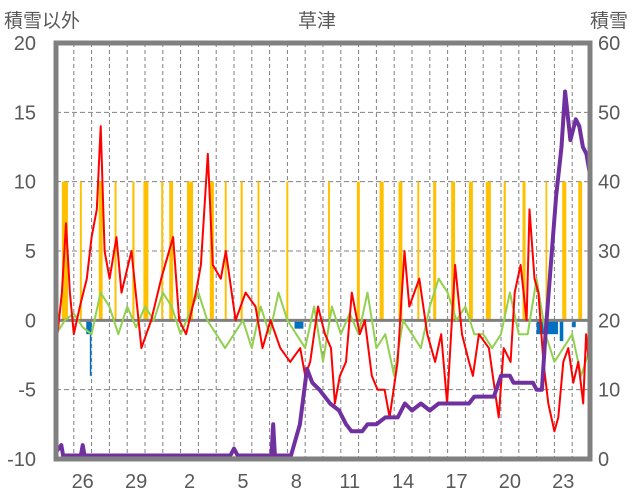 The width and height of the screenshot is (636, 501). What do you see at coordinates (609, 21) in the screenshot?
I see `right-axis-title: 積雪` at bounding box center [609, 21].